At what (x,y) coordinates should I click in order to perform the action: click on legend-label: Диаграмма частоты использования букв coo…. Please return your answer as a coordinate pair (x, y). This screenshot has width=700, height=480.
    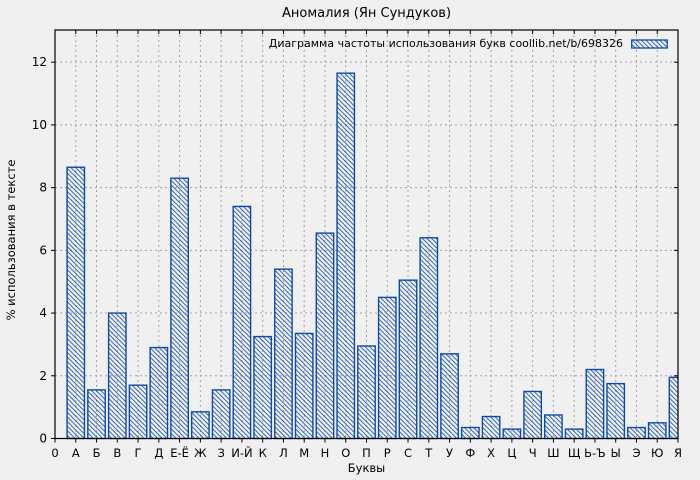
    Looking at the image, I should click on (445, 43).